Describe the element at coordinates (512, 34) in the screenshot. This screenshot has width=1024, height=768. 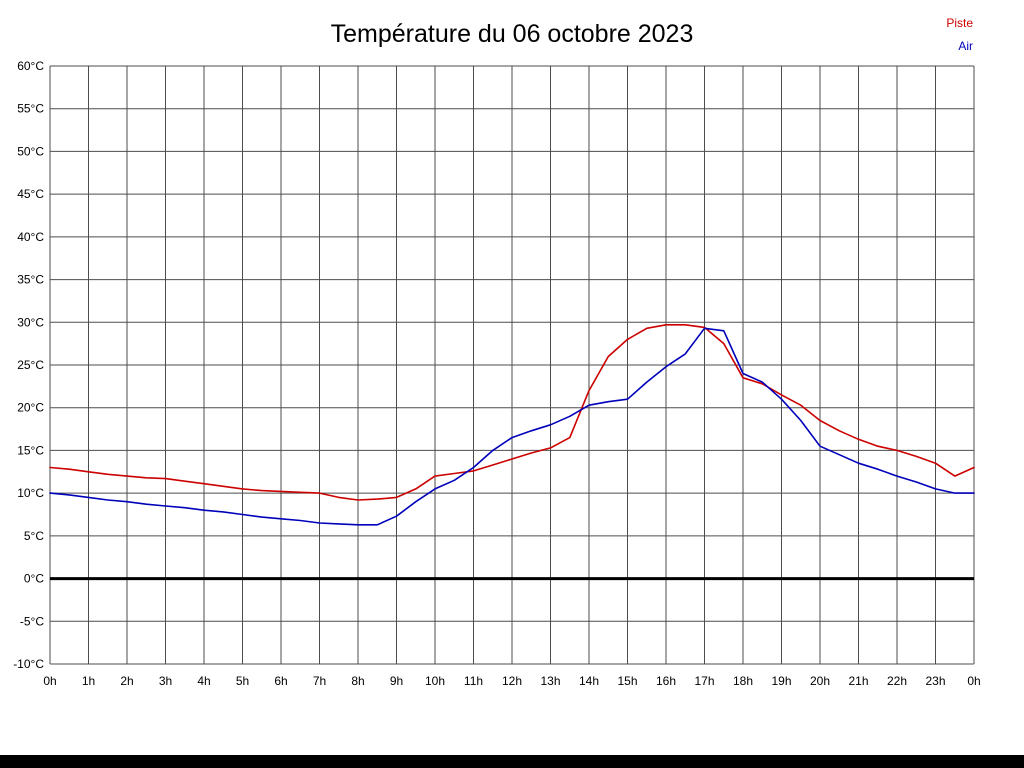
I see `chart-title: Température du 06 octobre 2023` at that location.